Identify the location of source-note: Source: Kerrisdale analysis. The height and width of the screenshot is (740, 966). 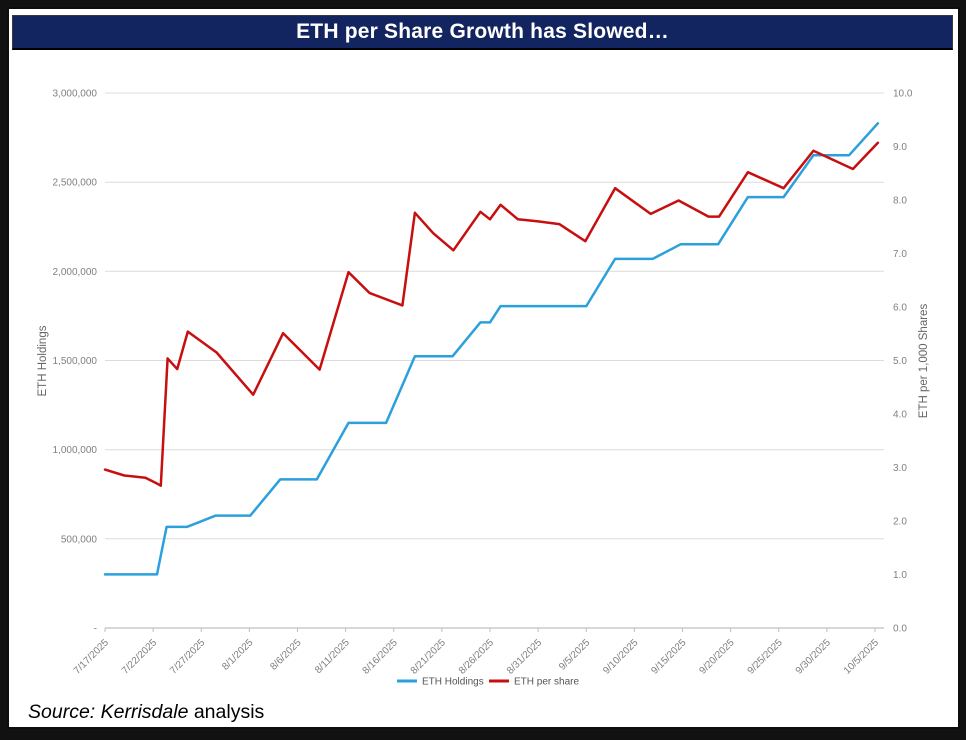
(146, 712).